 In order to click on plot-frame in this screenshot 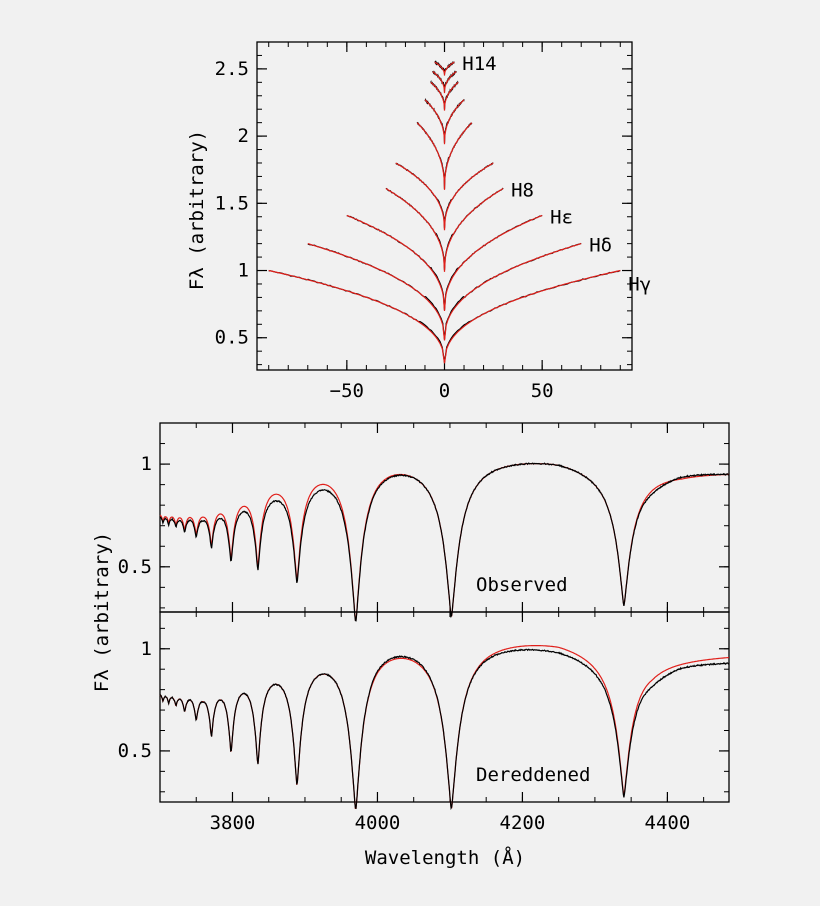, I will do `click(444, 707)`.